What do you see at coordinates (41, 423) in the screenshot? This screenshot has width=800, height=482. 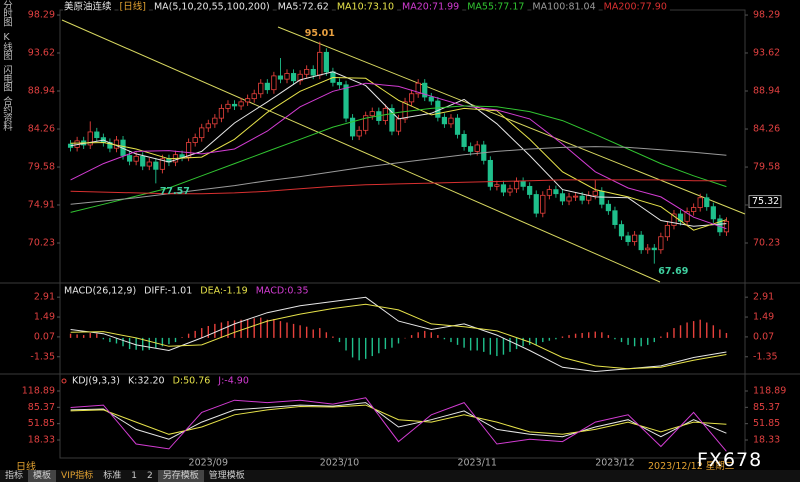 I see `y-tick-label: 51.85` at bounding box center [41, 423].